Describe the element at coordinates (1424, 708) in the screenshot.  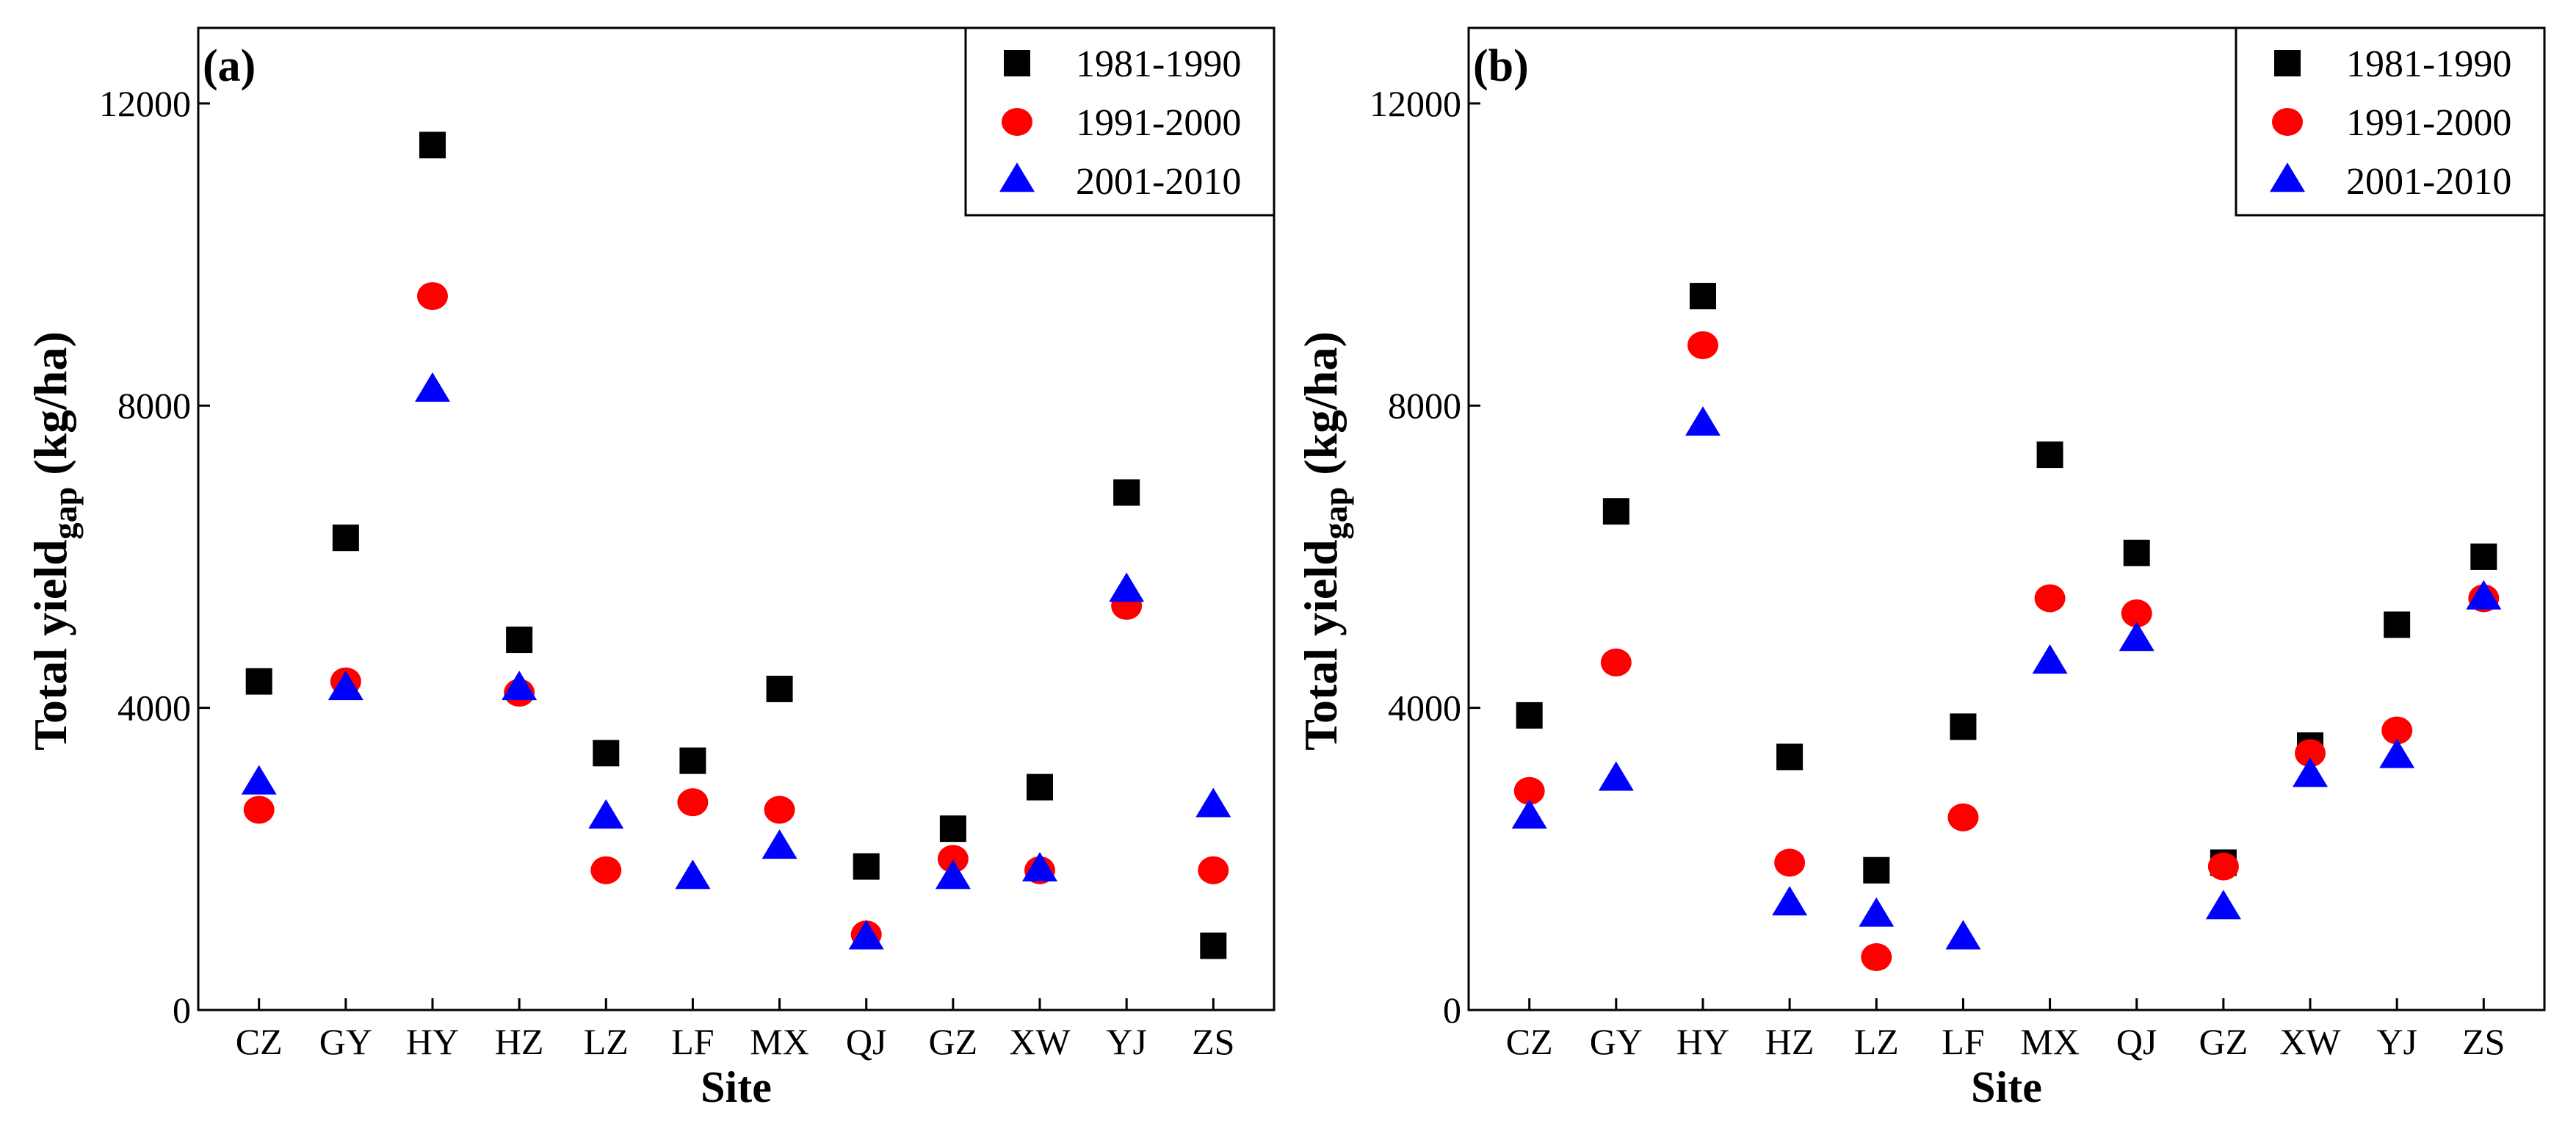
I see `panel-b-ytick-label: 4000` at that location.